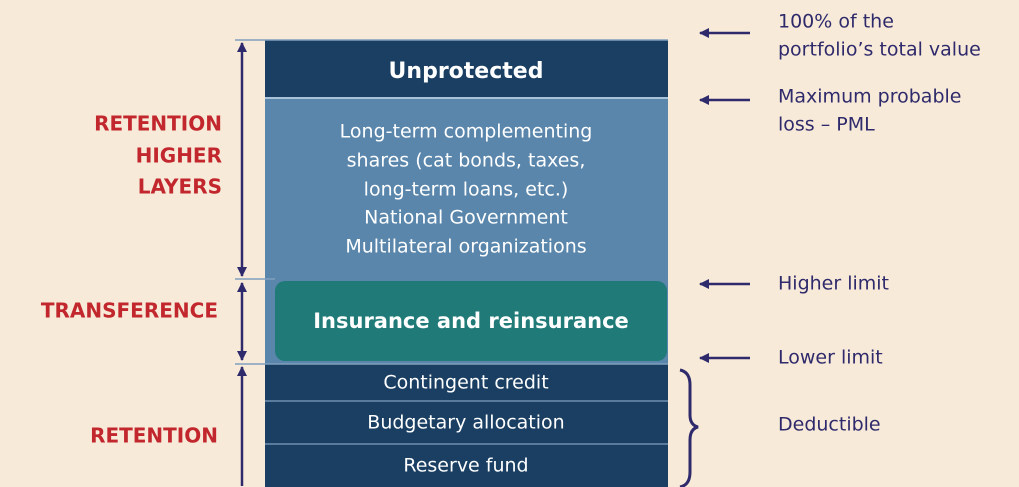 The height and width of the screenshot is (487, 1019). I want to click on layer-text: shares (cat bonds, taxes,, so click(466, 161).